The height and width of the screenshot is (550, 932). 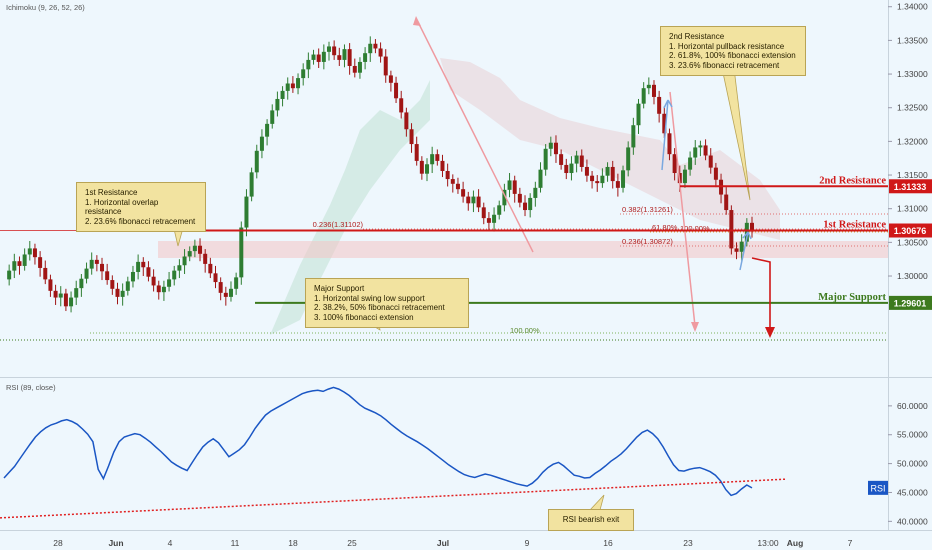 What do you see at coordinates (850, 543) in the screenshot?
I see `time-tick-label: 7` at bounding box center [850, 543].